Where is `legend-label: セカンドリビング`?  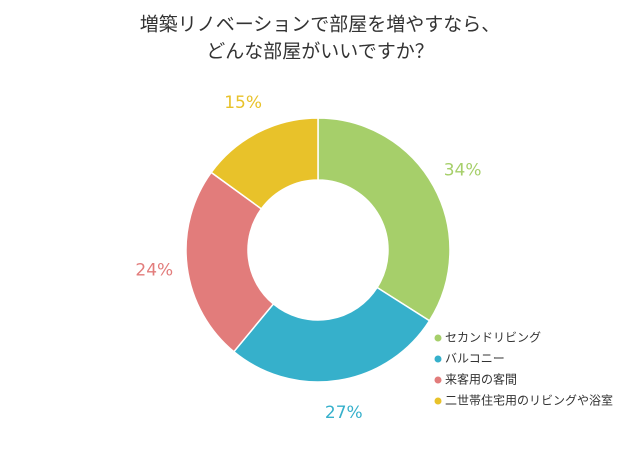
legend-label: セカンドリビング is located at coordinates (493, 338).